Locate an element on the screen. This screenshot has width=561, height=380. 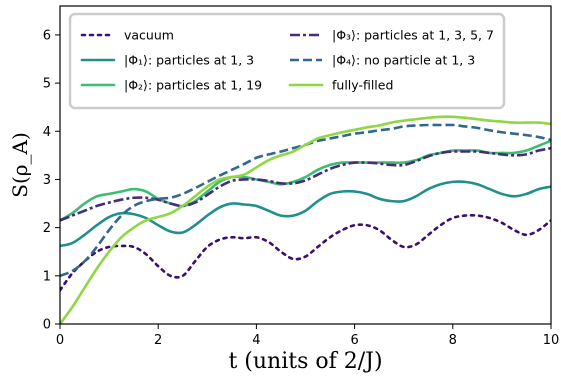
x-tick-label: 0 is located at coordinates (60, 340).